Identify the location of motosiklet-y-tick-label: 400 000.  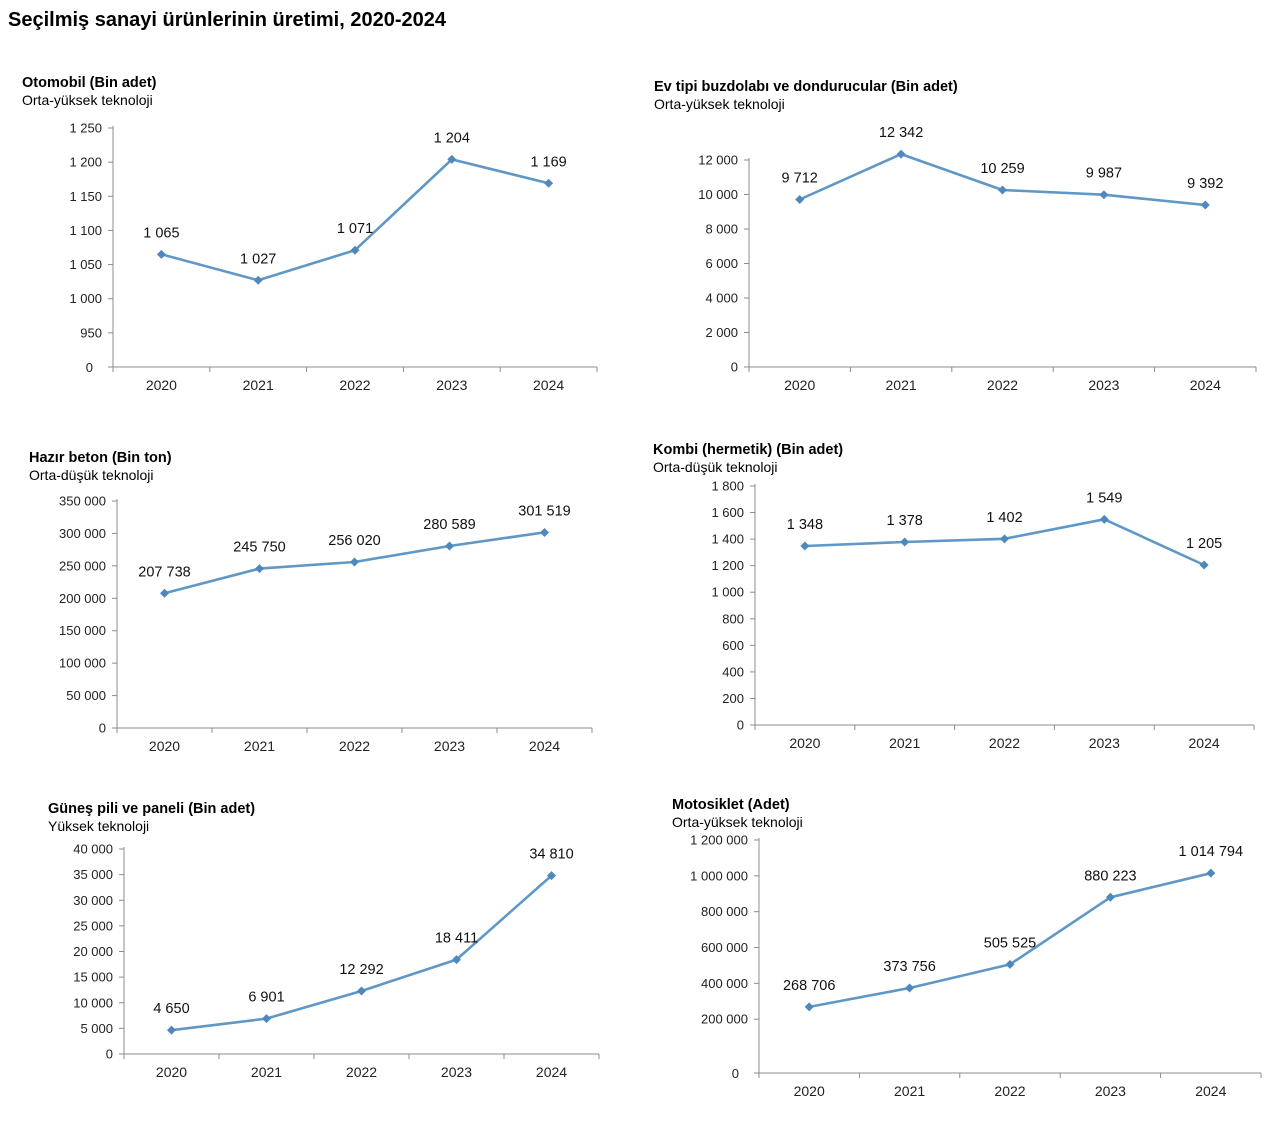
(724, 983).